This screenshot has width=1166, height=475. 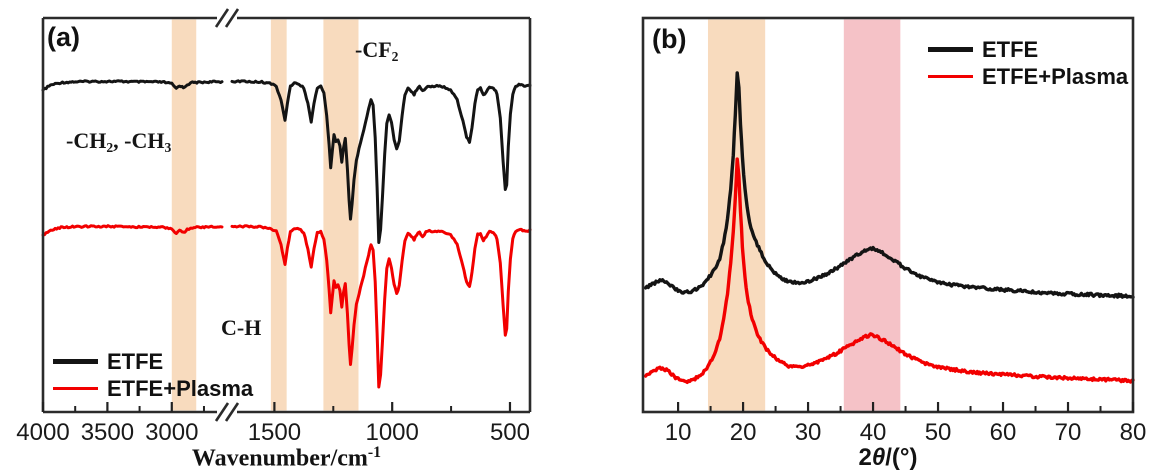 I want to click on x-tick-label: 50, so click(x=938, y=432).